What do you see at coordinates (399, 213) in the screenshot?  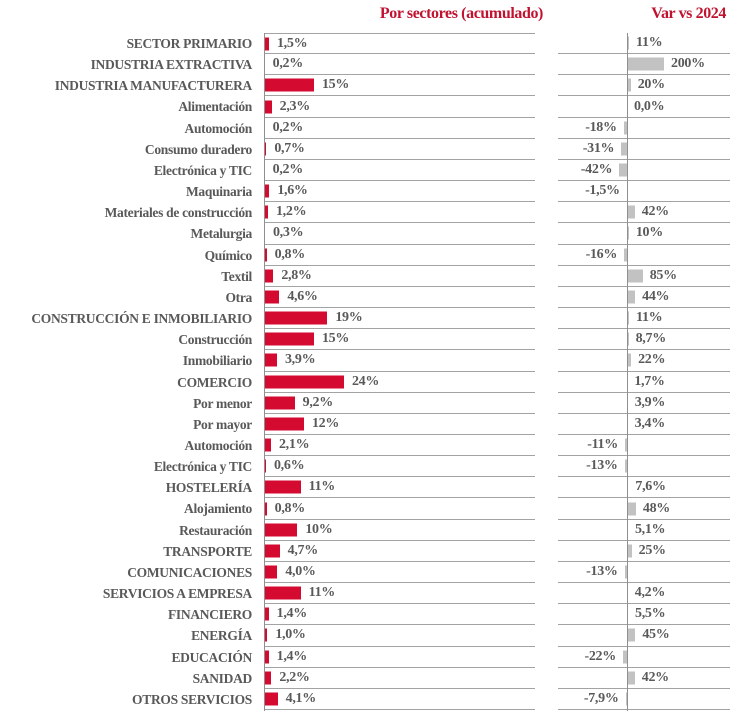 I see `acumulado-cell: 1,2%` at bounding box center [399, 213].